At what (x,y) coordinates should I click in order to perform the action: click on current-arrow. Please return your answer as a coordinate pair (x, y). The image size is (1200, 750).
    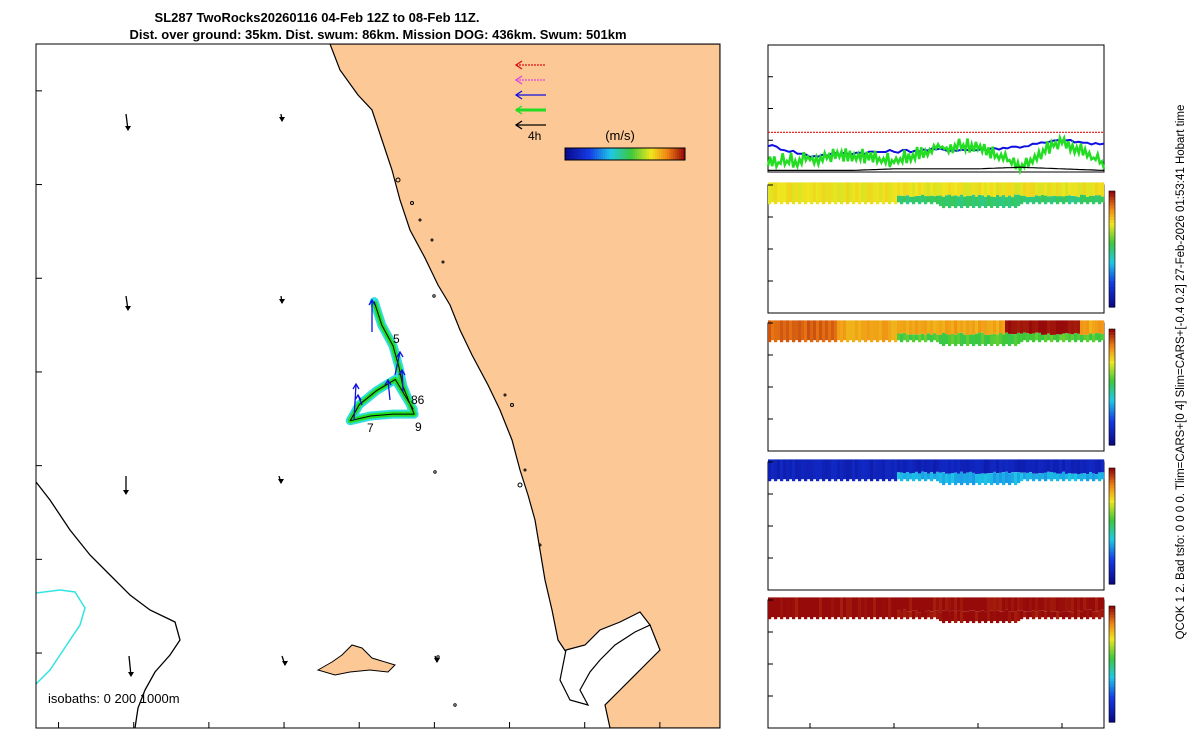
    Looking at the image, I should click on (355, 402).